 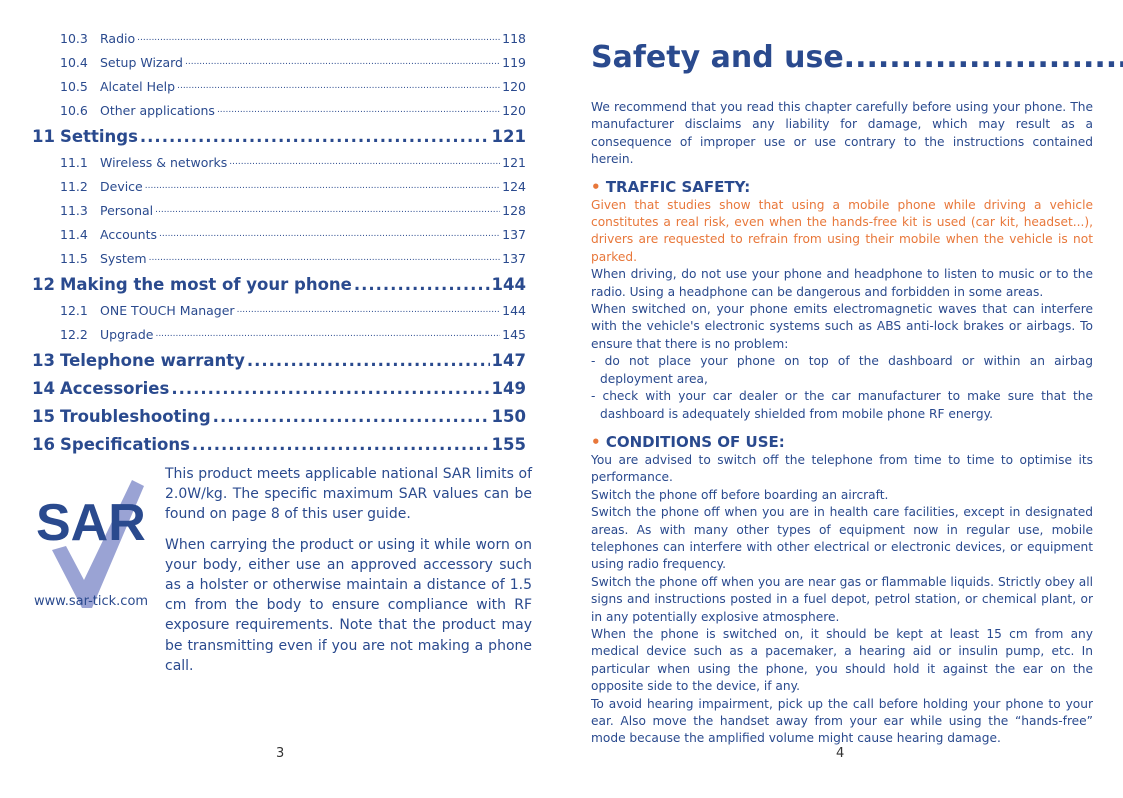 What do you see at coordinates (508, 444) in the screenshot?
I see `toc-page: 155` at bounding box center [508, 444].